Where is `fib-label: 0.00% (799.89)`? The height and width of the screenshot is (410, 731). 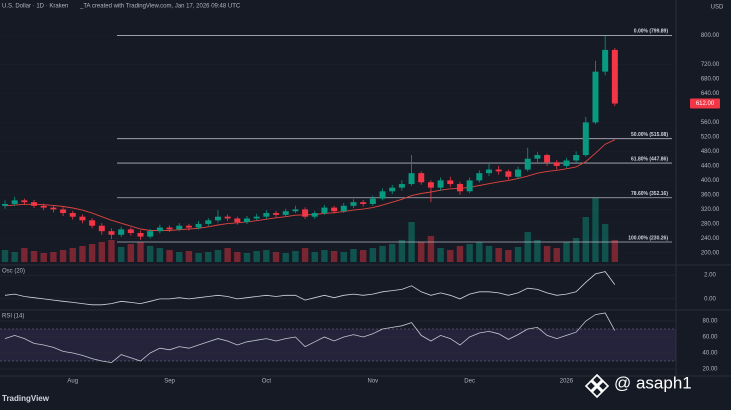 fib-label: 0.00% (799.89) is located at coordinates (651, 32).